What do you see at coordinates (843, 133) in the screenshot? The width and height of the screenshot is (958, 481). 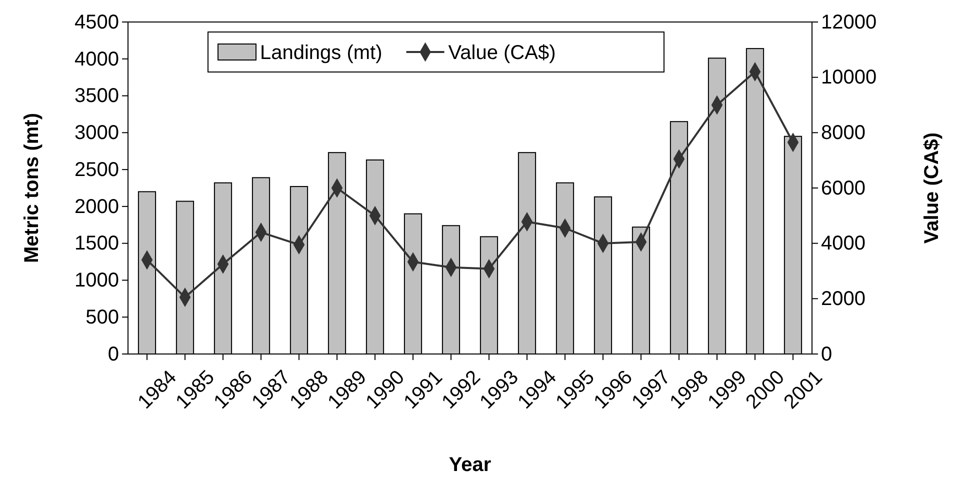 I see `y2-tick-label: 8000` at bounding box center [843, 133].